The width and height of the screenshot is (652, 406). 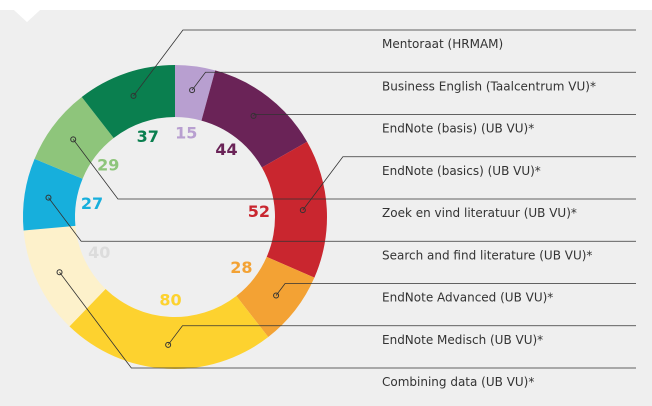 What do you see at coordinates (462, 340) in the screenshot?
I see `legend-label: EndNote Medisch (UB VU)*` at bounding box center [462, 340].